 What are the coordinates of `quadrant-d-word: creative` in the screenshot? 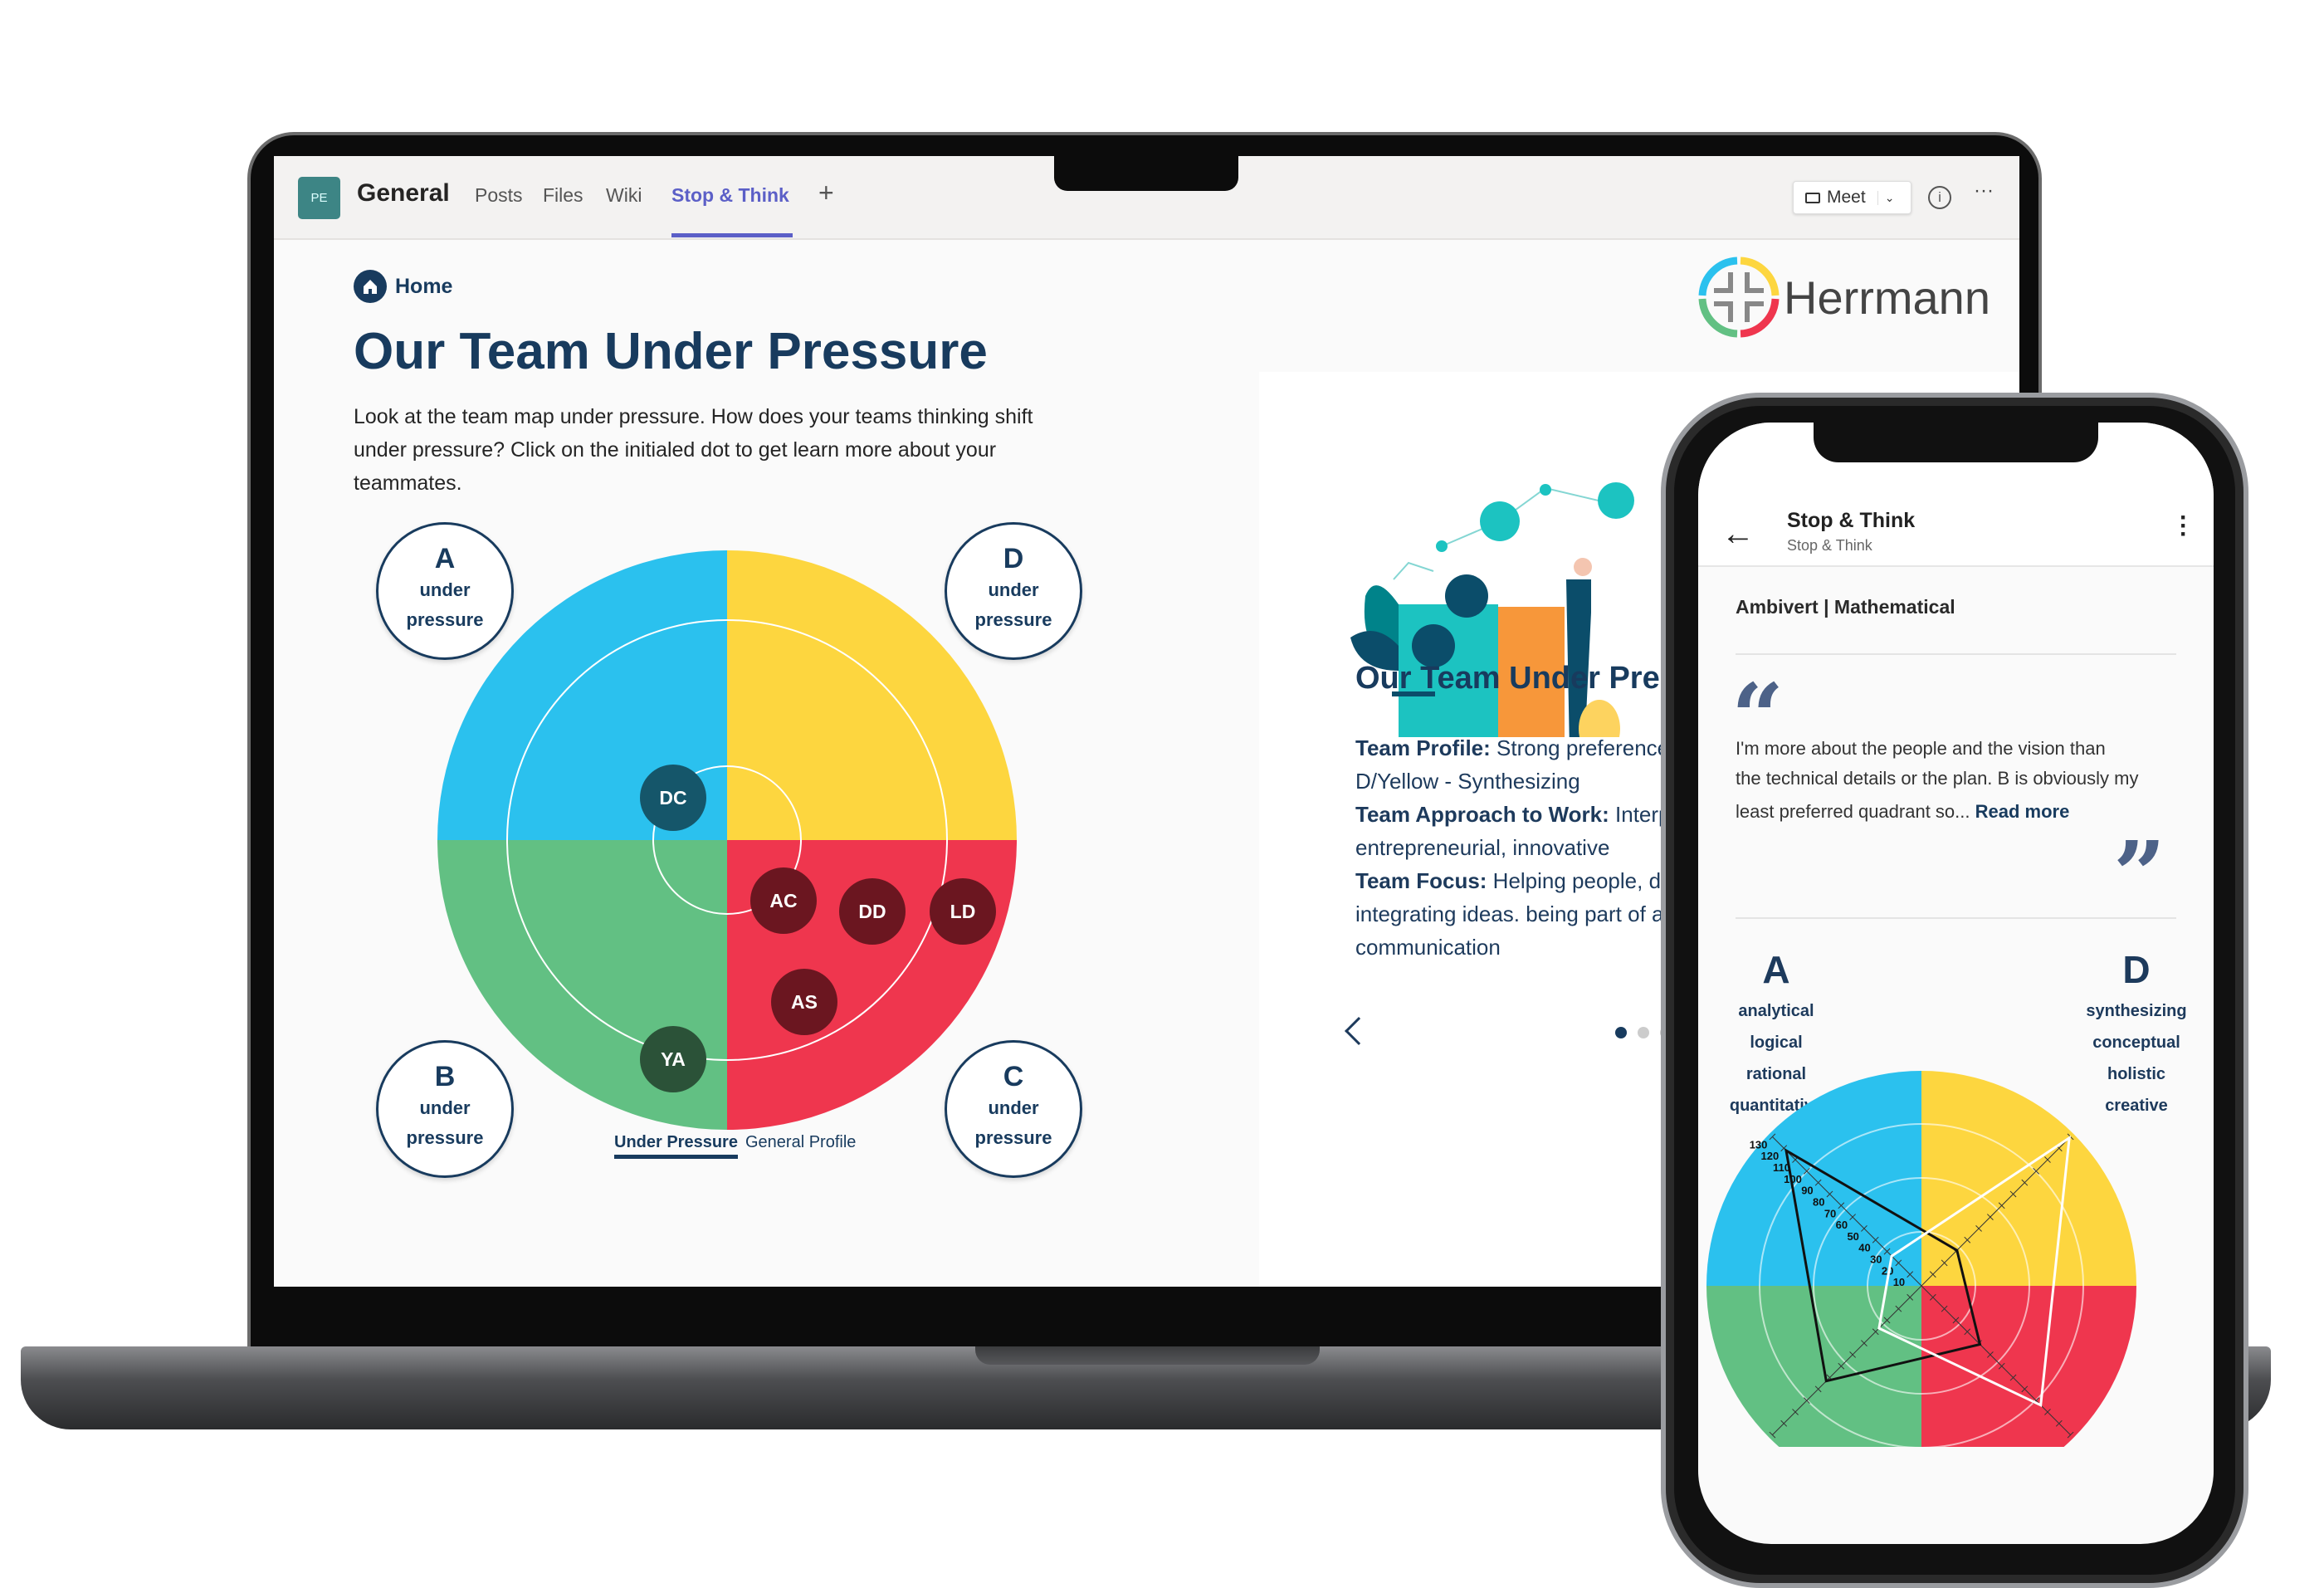 It's located at (2136, 1106).